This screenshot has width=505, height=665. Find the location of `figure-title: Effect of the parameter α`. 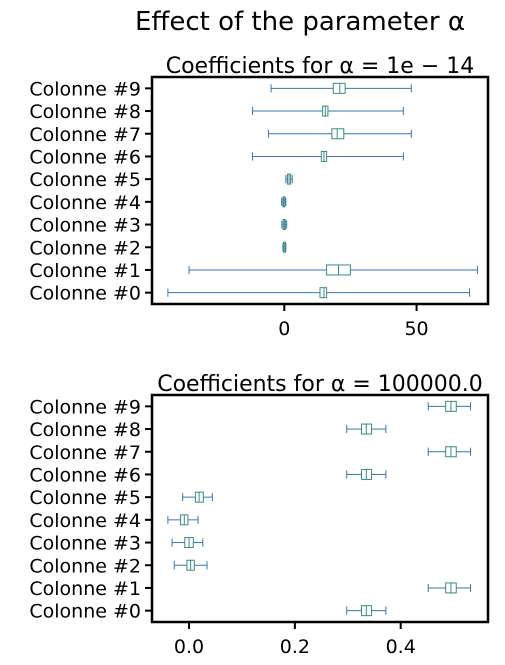

figure-title: Effect of the parameter α is located at coordinates (300, 22).